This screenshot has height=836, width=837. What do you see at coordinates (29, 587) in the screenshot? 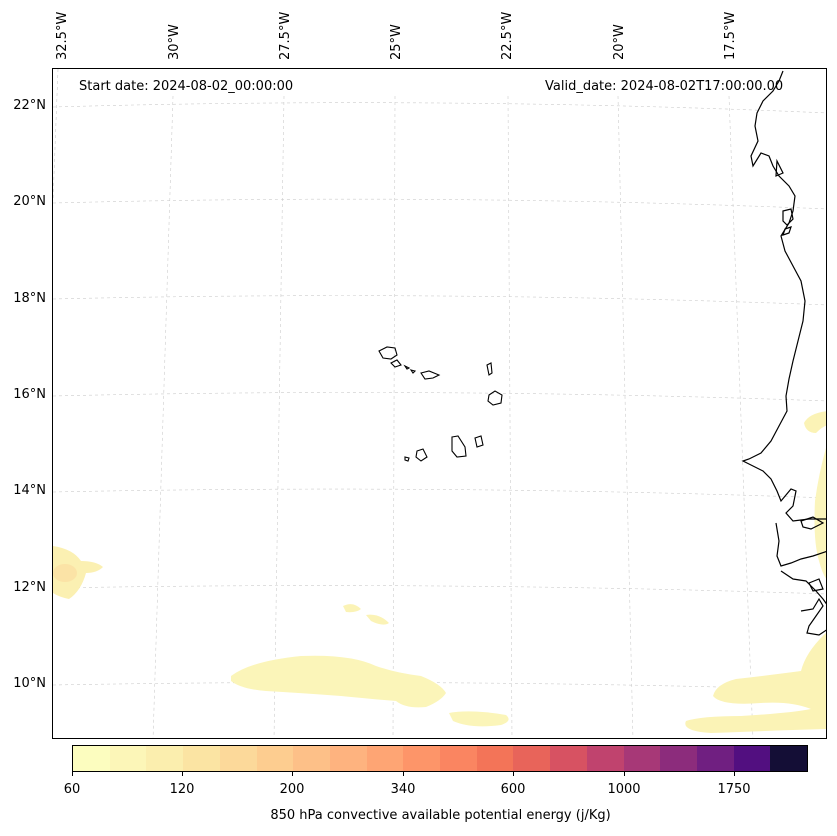
I see `latitude-label: 12°N` at bounding box center [29, 587].